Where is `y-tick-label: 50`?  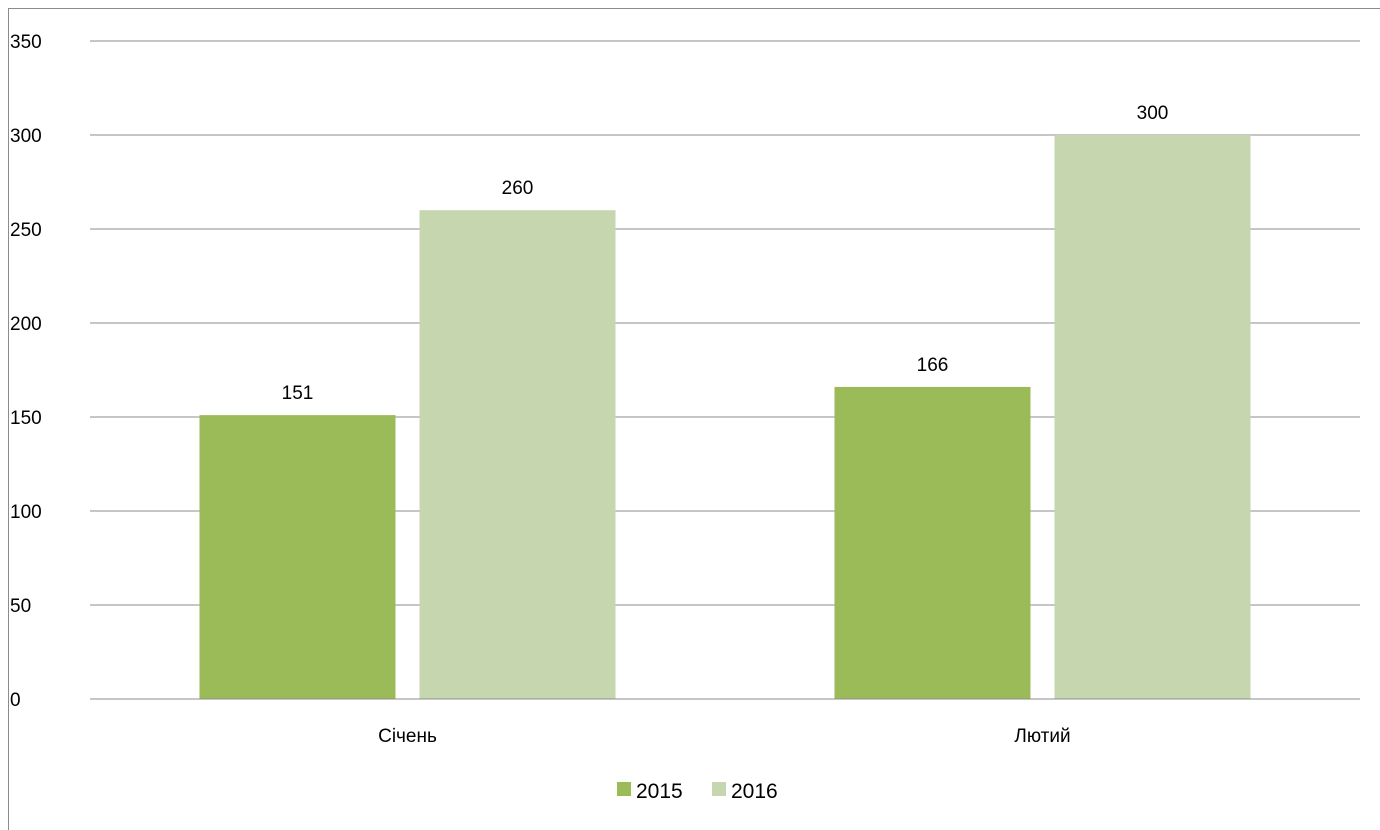
y-tick-label: 50 is located at coordinates (20, 606).